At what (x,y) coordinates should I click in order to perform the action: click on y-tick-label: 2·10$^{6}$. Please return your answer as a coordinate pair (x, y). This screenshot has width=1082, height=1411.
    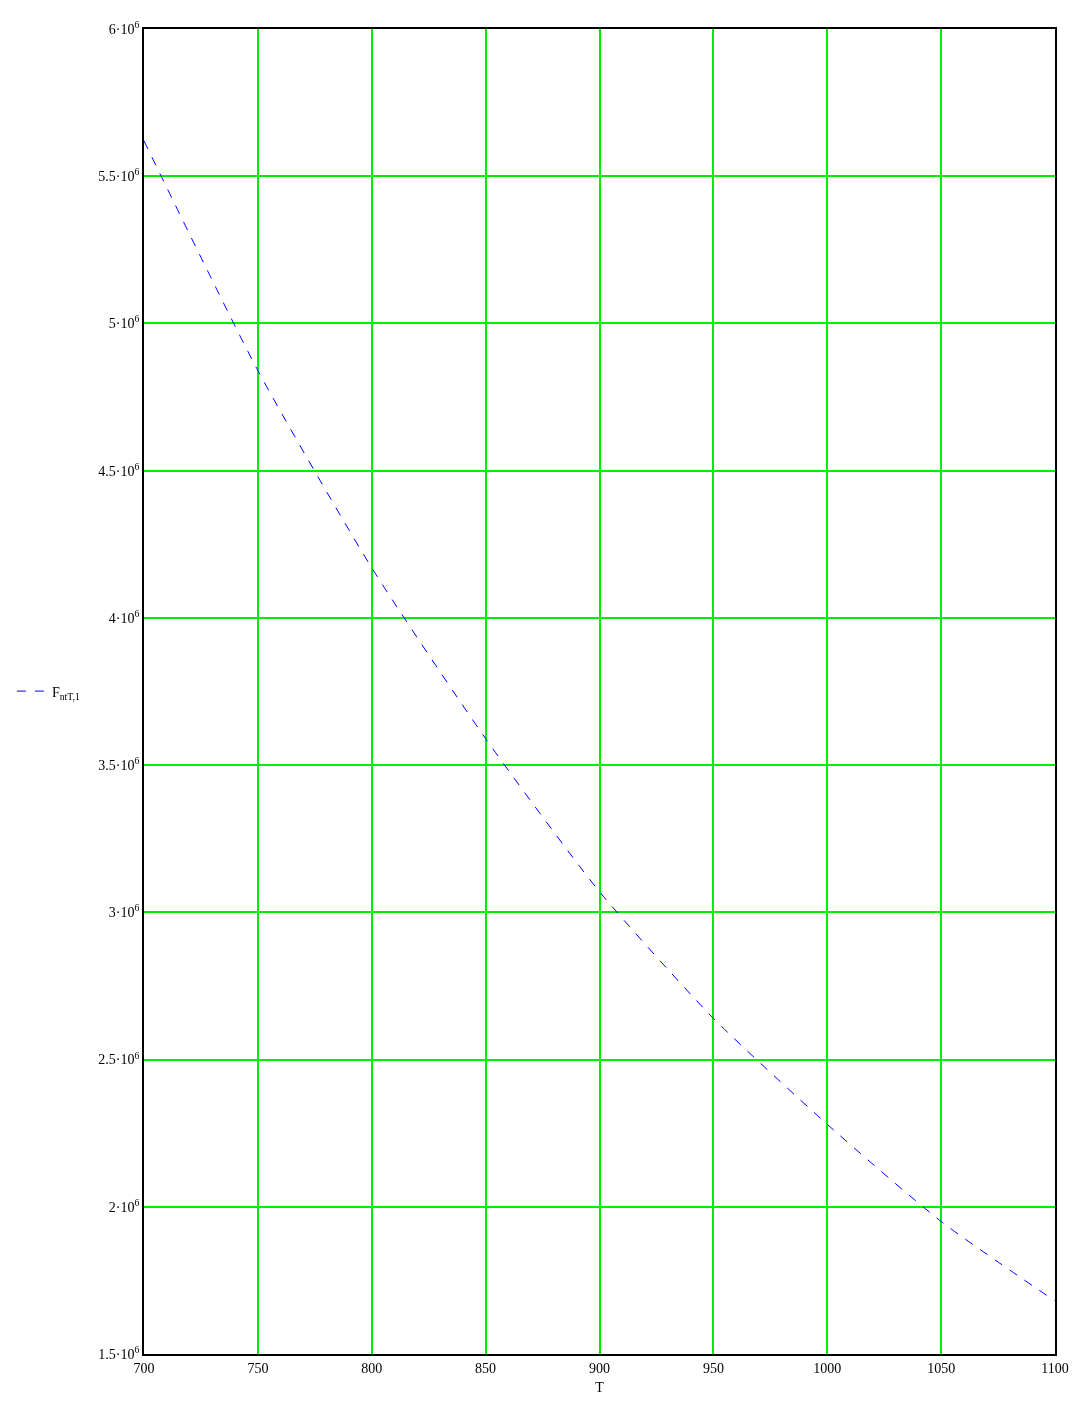
    Looking at the image, I should click on (124, 1205).